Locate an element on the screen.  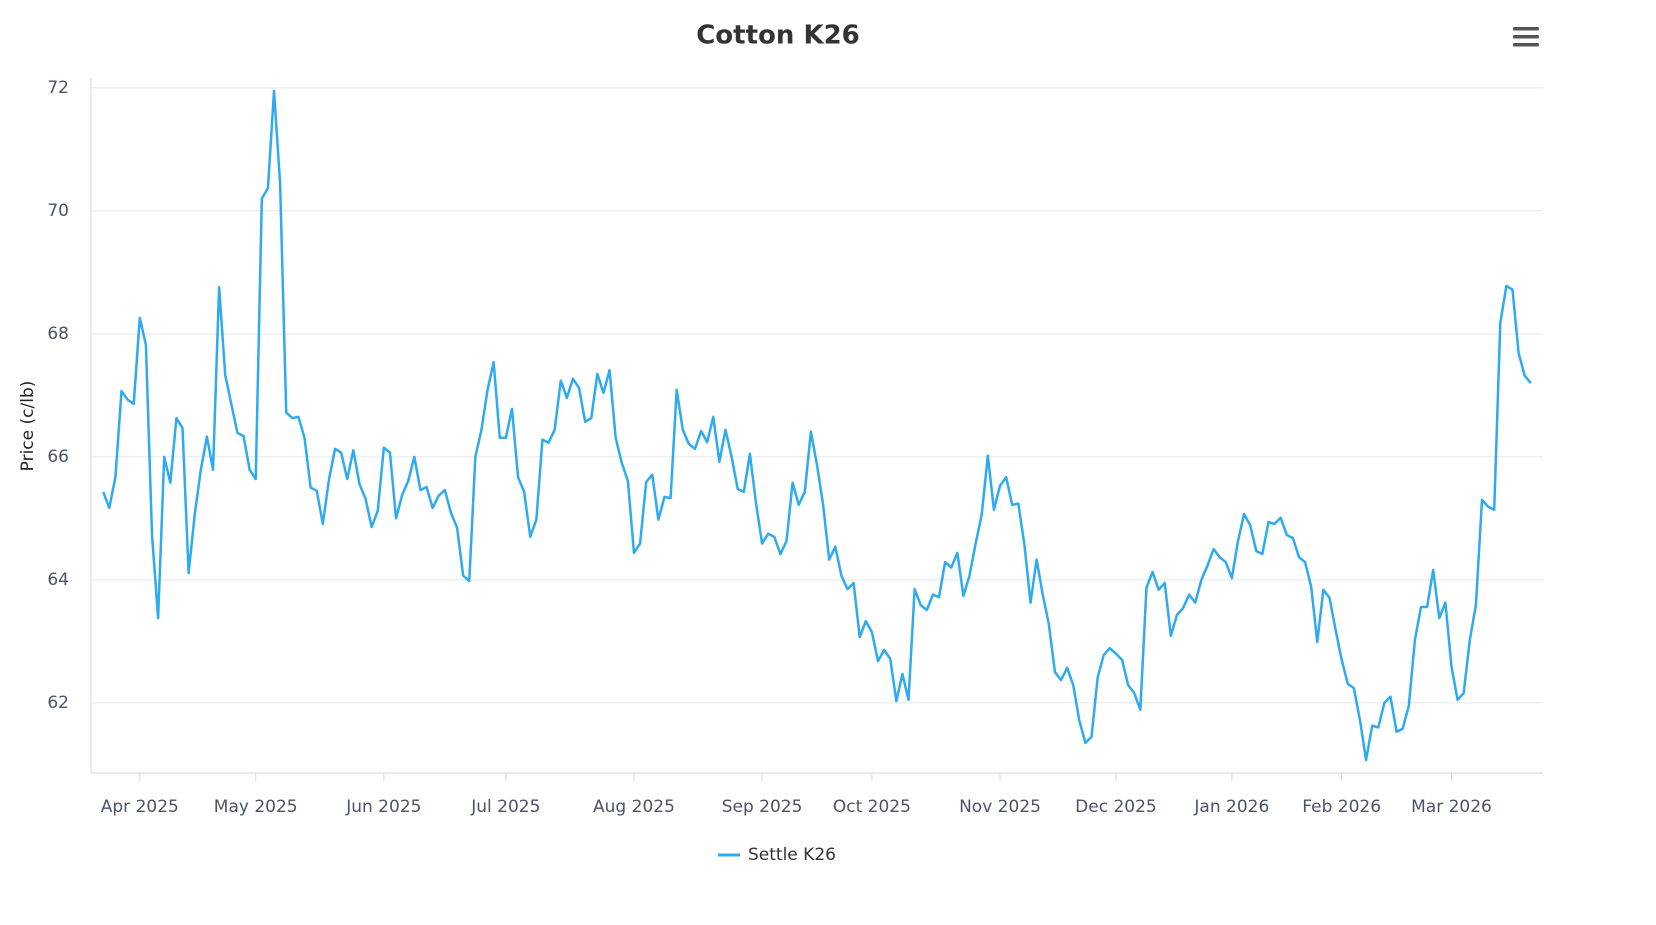
x-tick-label: Jan 2026 is located at coordinates (1231, 807).